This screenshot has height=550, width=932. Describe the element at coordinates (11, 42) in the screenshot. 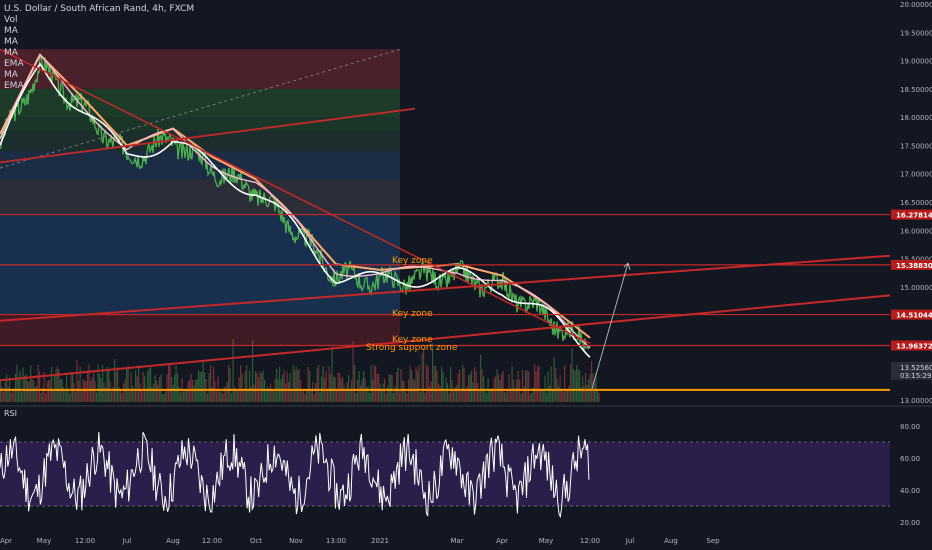

I see `indicator-ma-2: MA` at that location.